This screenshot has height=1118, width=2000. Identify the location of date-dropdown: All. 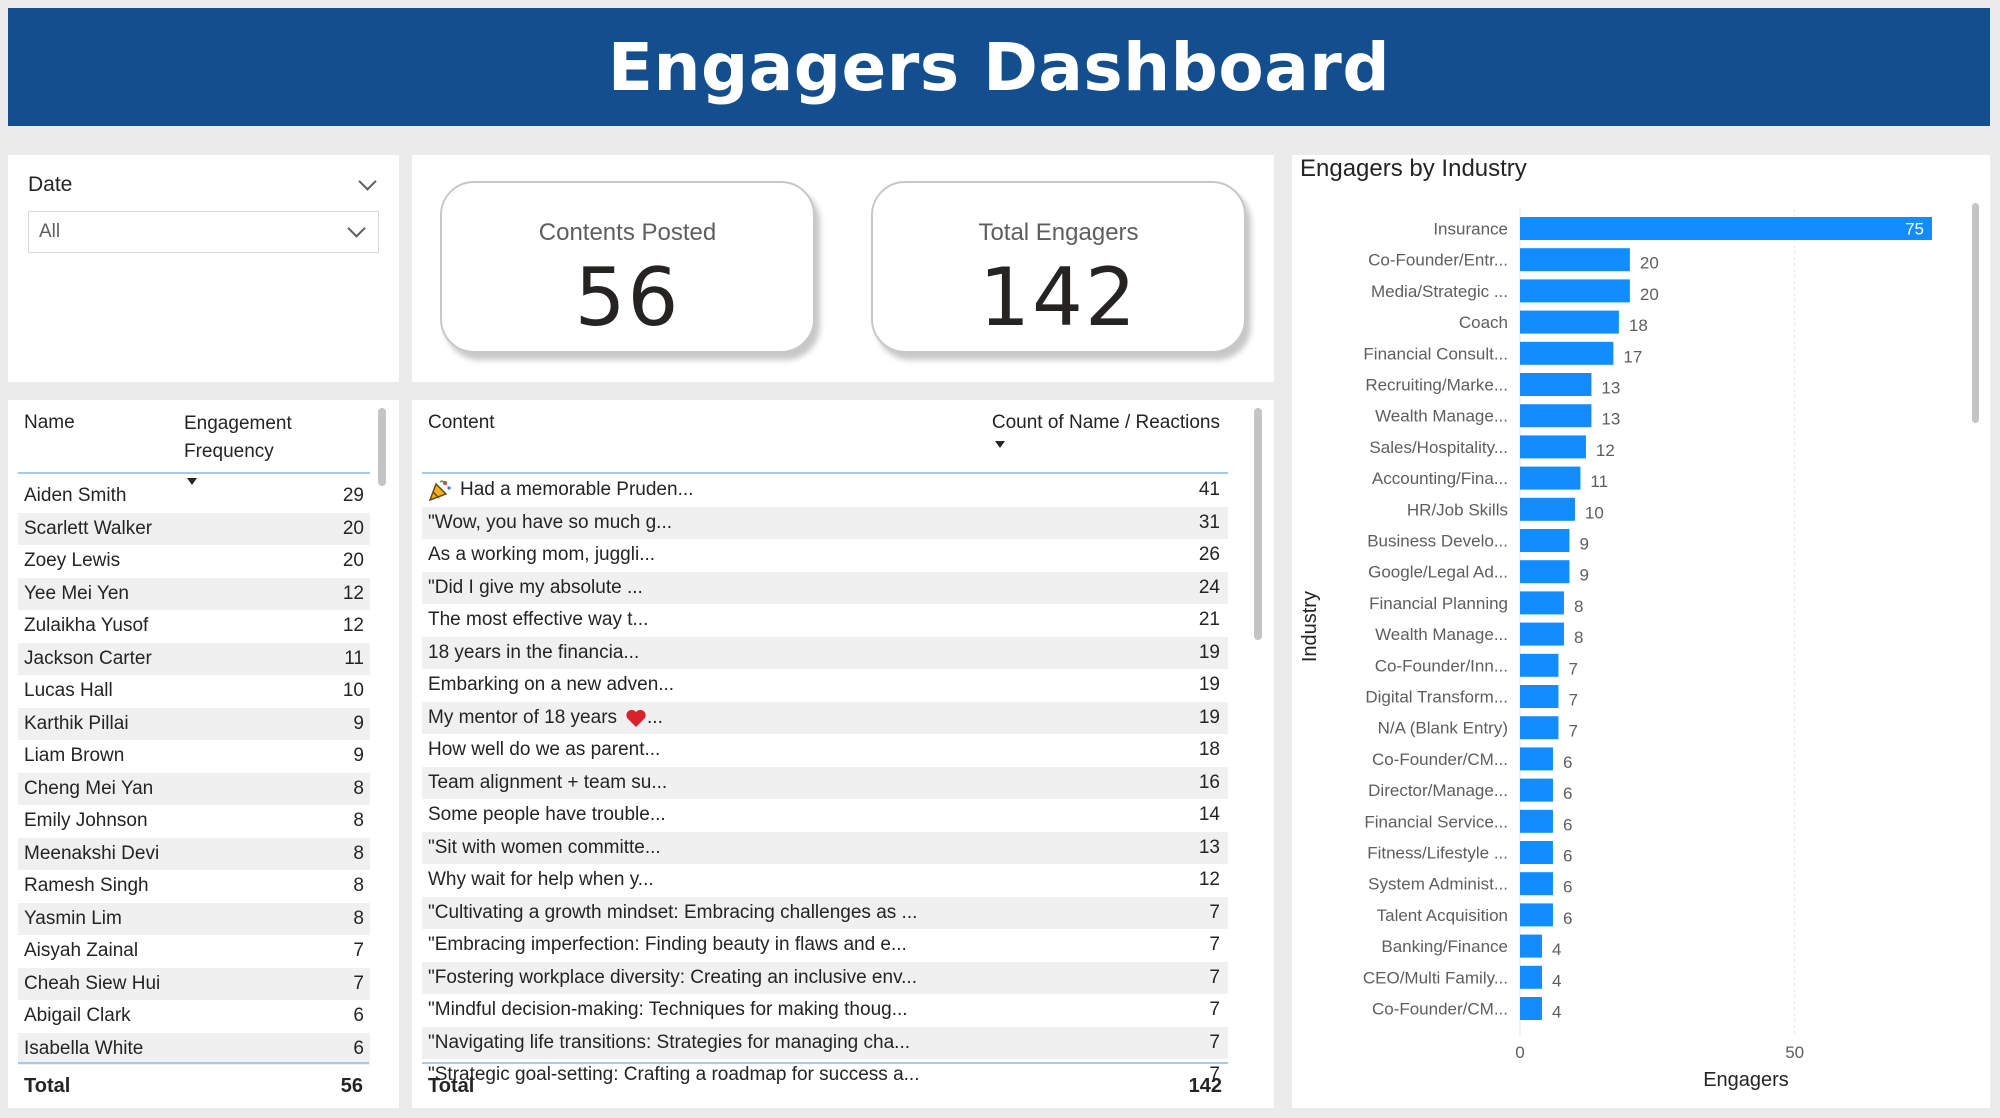
(203, 232).